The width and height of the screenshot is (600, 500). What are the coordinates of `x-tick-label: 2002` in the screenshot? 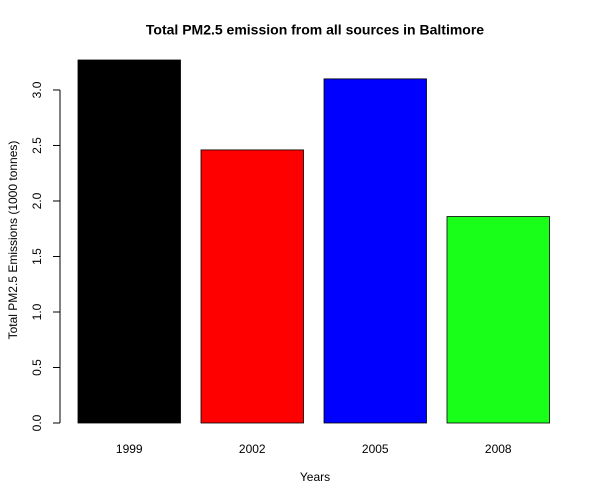 It's located at (252, 449).